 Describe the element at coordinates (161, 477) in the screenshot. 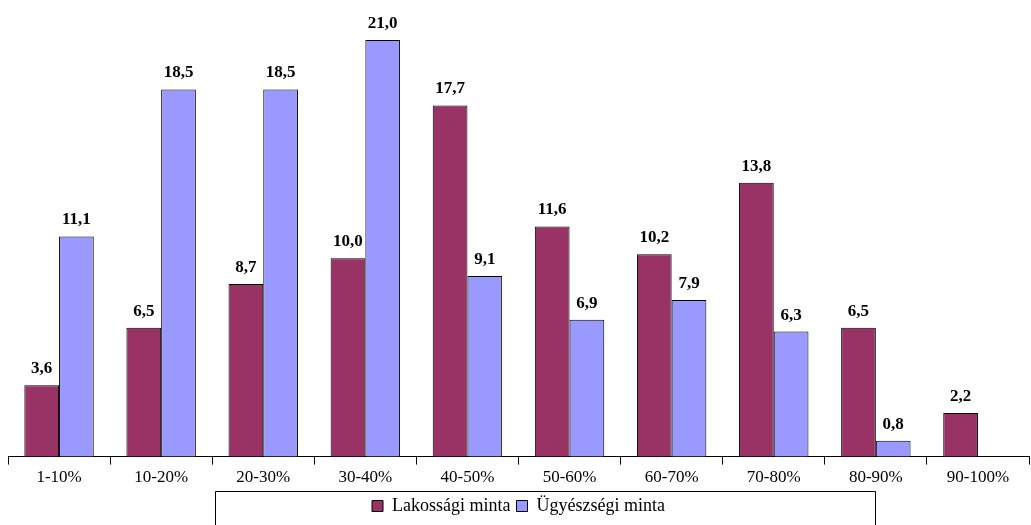

I see `x-tick-label: 10-20%` at that location.